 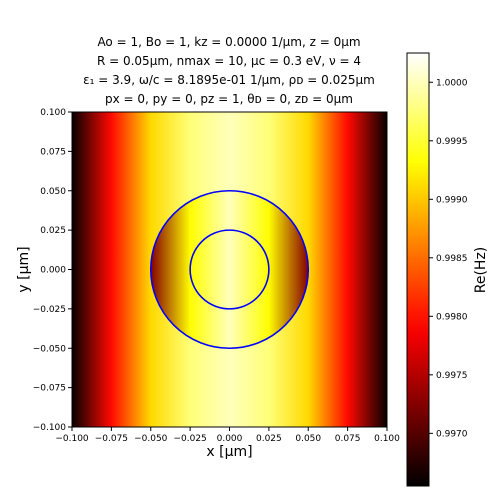 I want to click on colorbar-tick-label: 0.9975, so click(x=452, y=376).